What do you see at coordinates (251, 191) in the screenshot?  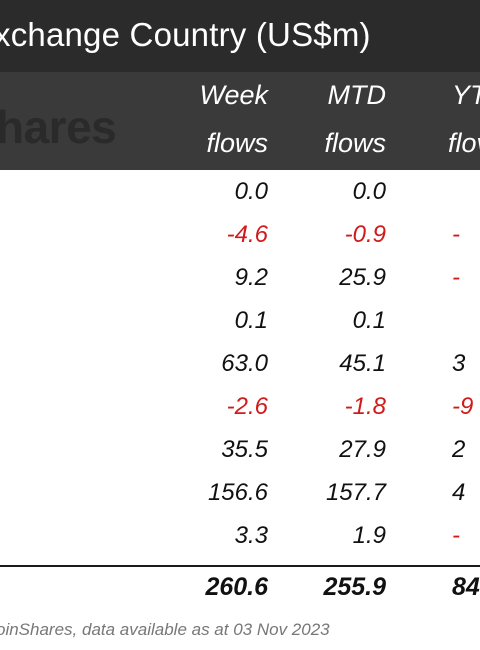 I see `week-flows-cell: 0.0` at bounding box center [251, 191].